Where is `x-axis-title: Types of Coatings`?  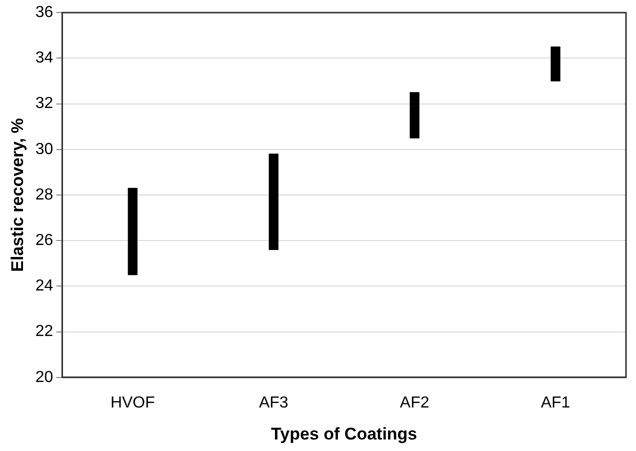
x-axis-title: Types of Coatings is located at coordinates (344, 434).